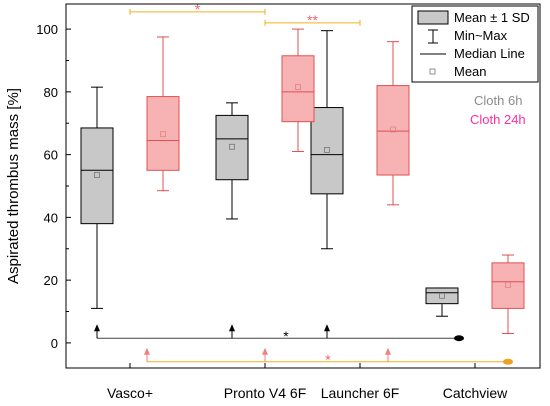 Image resolution: width=550 pixels, height=406 pixels. What do you see at coordinates (51, 92) in the screenshot?
I see `y-tick-label-80: 80` at bounding box center [51, 92].